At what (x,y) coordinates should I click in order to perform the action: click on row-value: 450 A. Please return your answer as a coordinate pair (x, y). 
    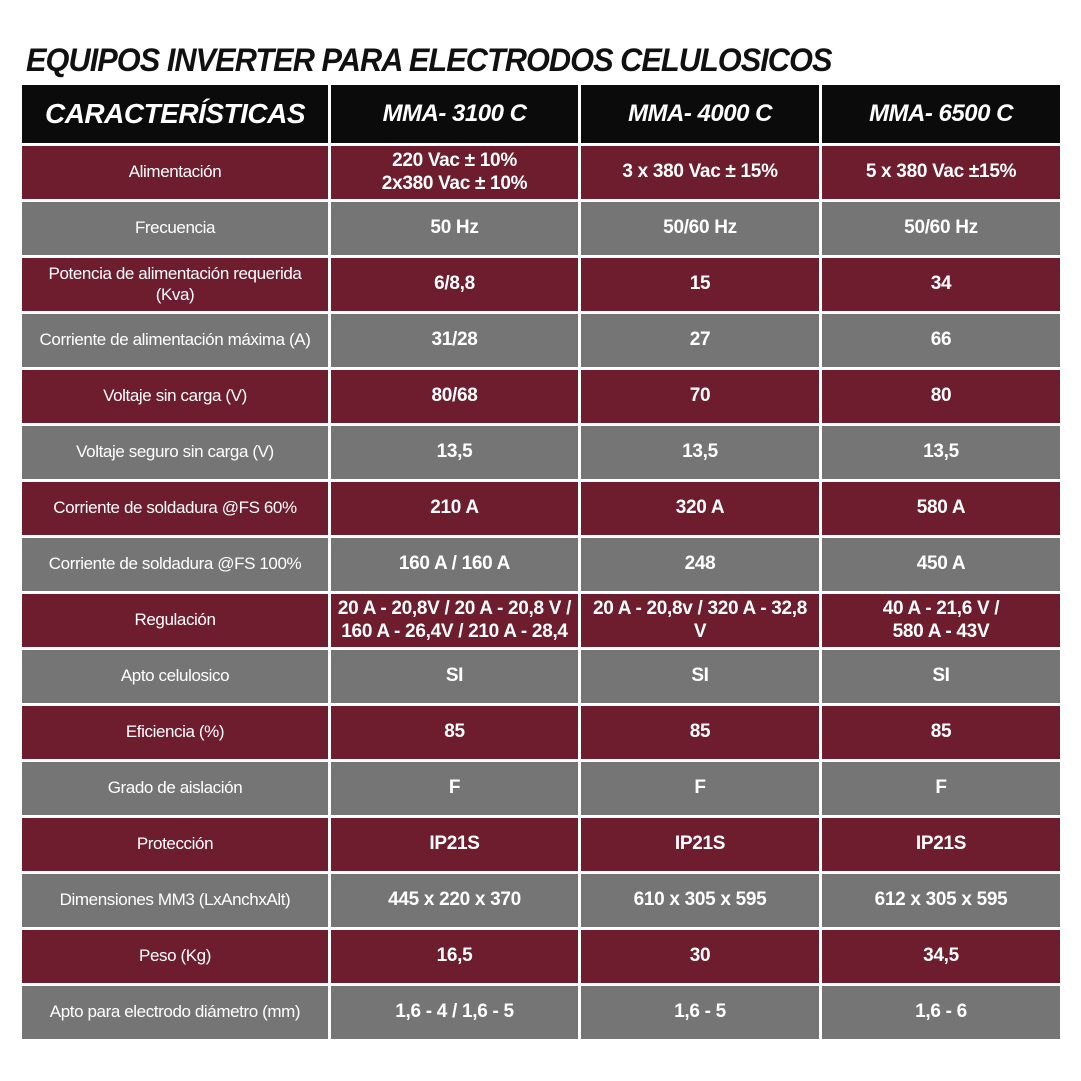
    Looking at the image, I should click on (941, 564).